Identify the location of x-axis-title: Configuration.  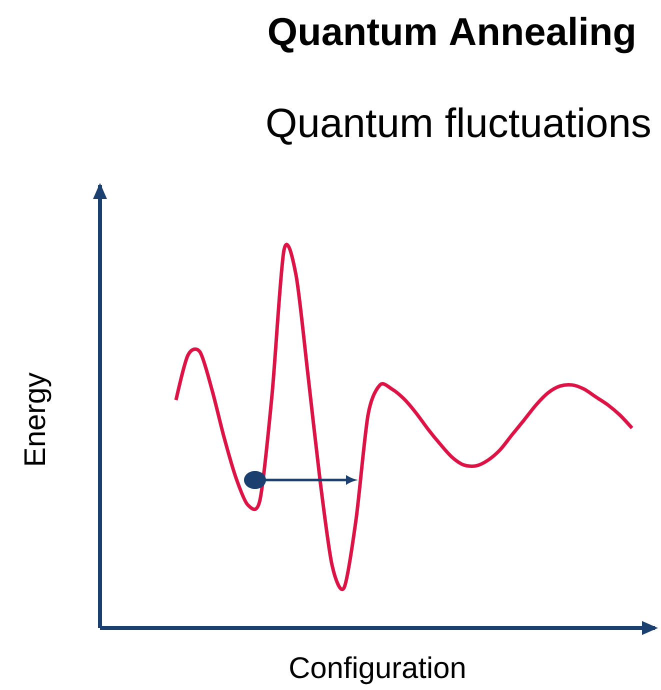
(377, 670).